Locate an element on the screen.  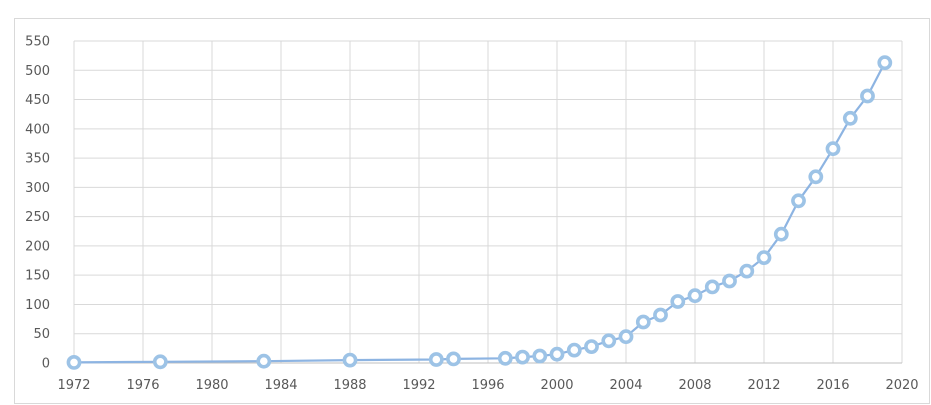
x-tick-label: 1972 is located at coordinates (73, 385).